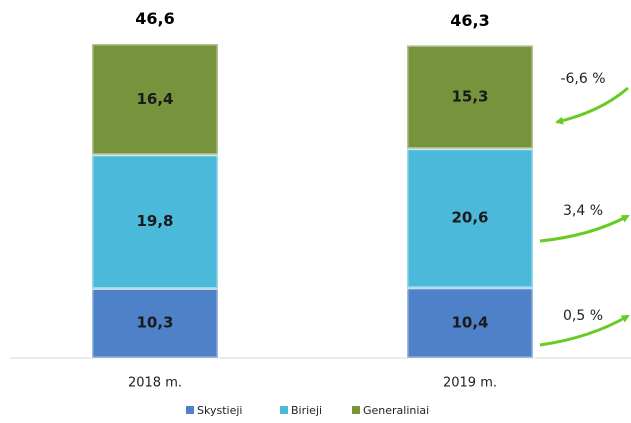  What do you see at coordinates (154, 221) in the screenshot?
I see `segment-label: 19,8` at bounding box center [154, 221].